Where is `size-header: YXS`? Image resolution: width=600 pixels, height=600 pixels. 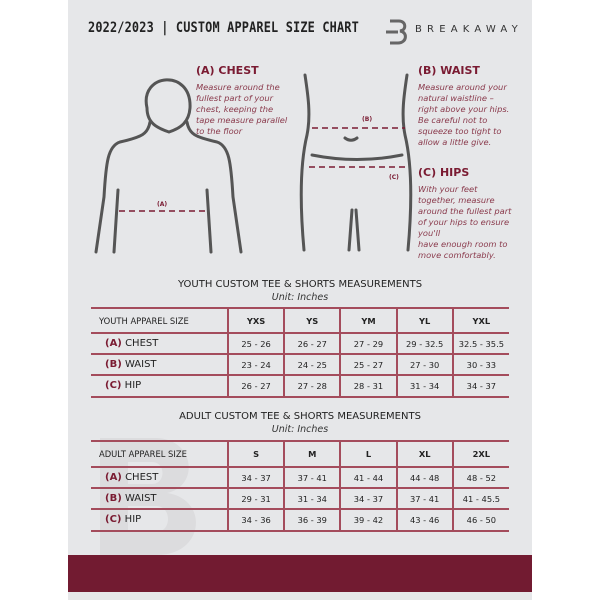 size-header: YXS is located at coordinates (255, 320).